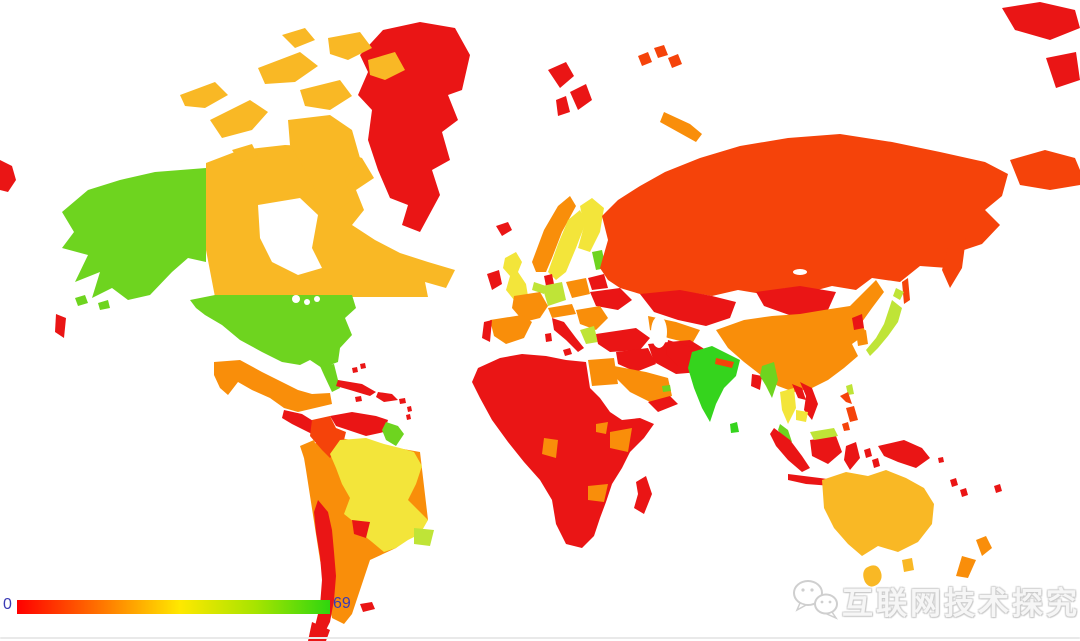  I want to click on region-south-korea, so click(862, 338).